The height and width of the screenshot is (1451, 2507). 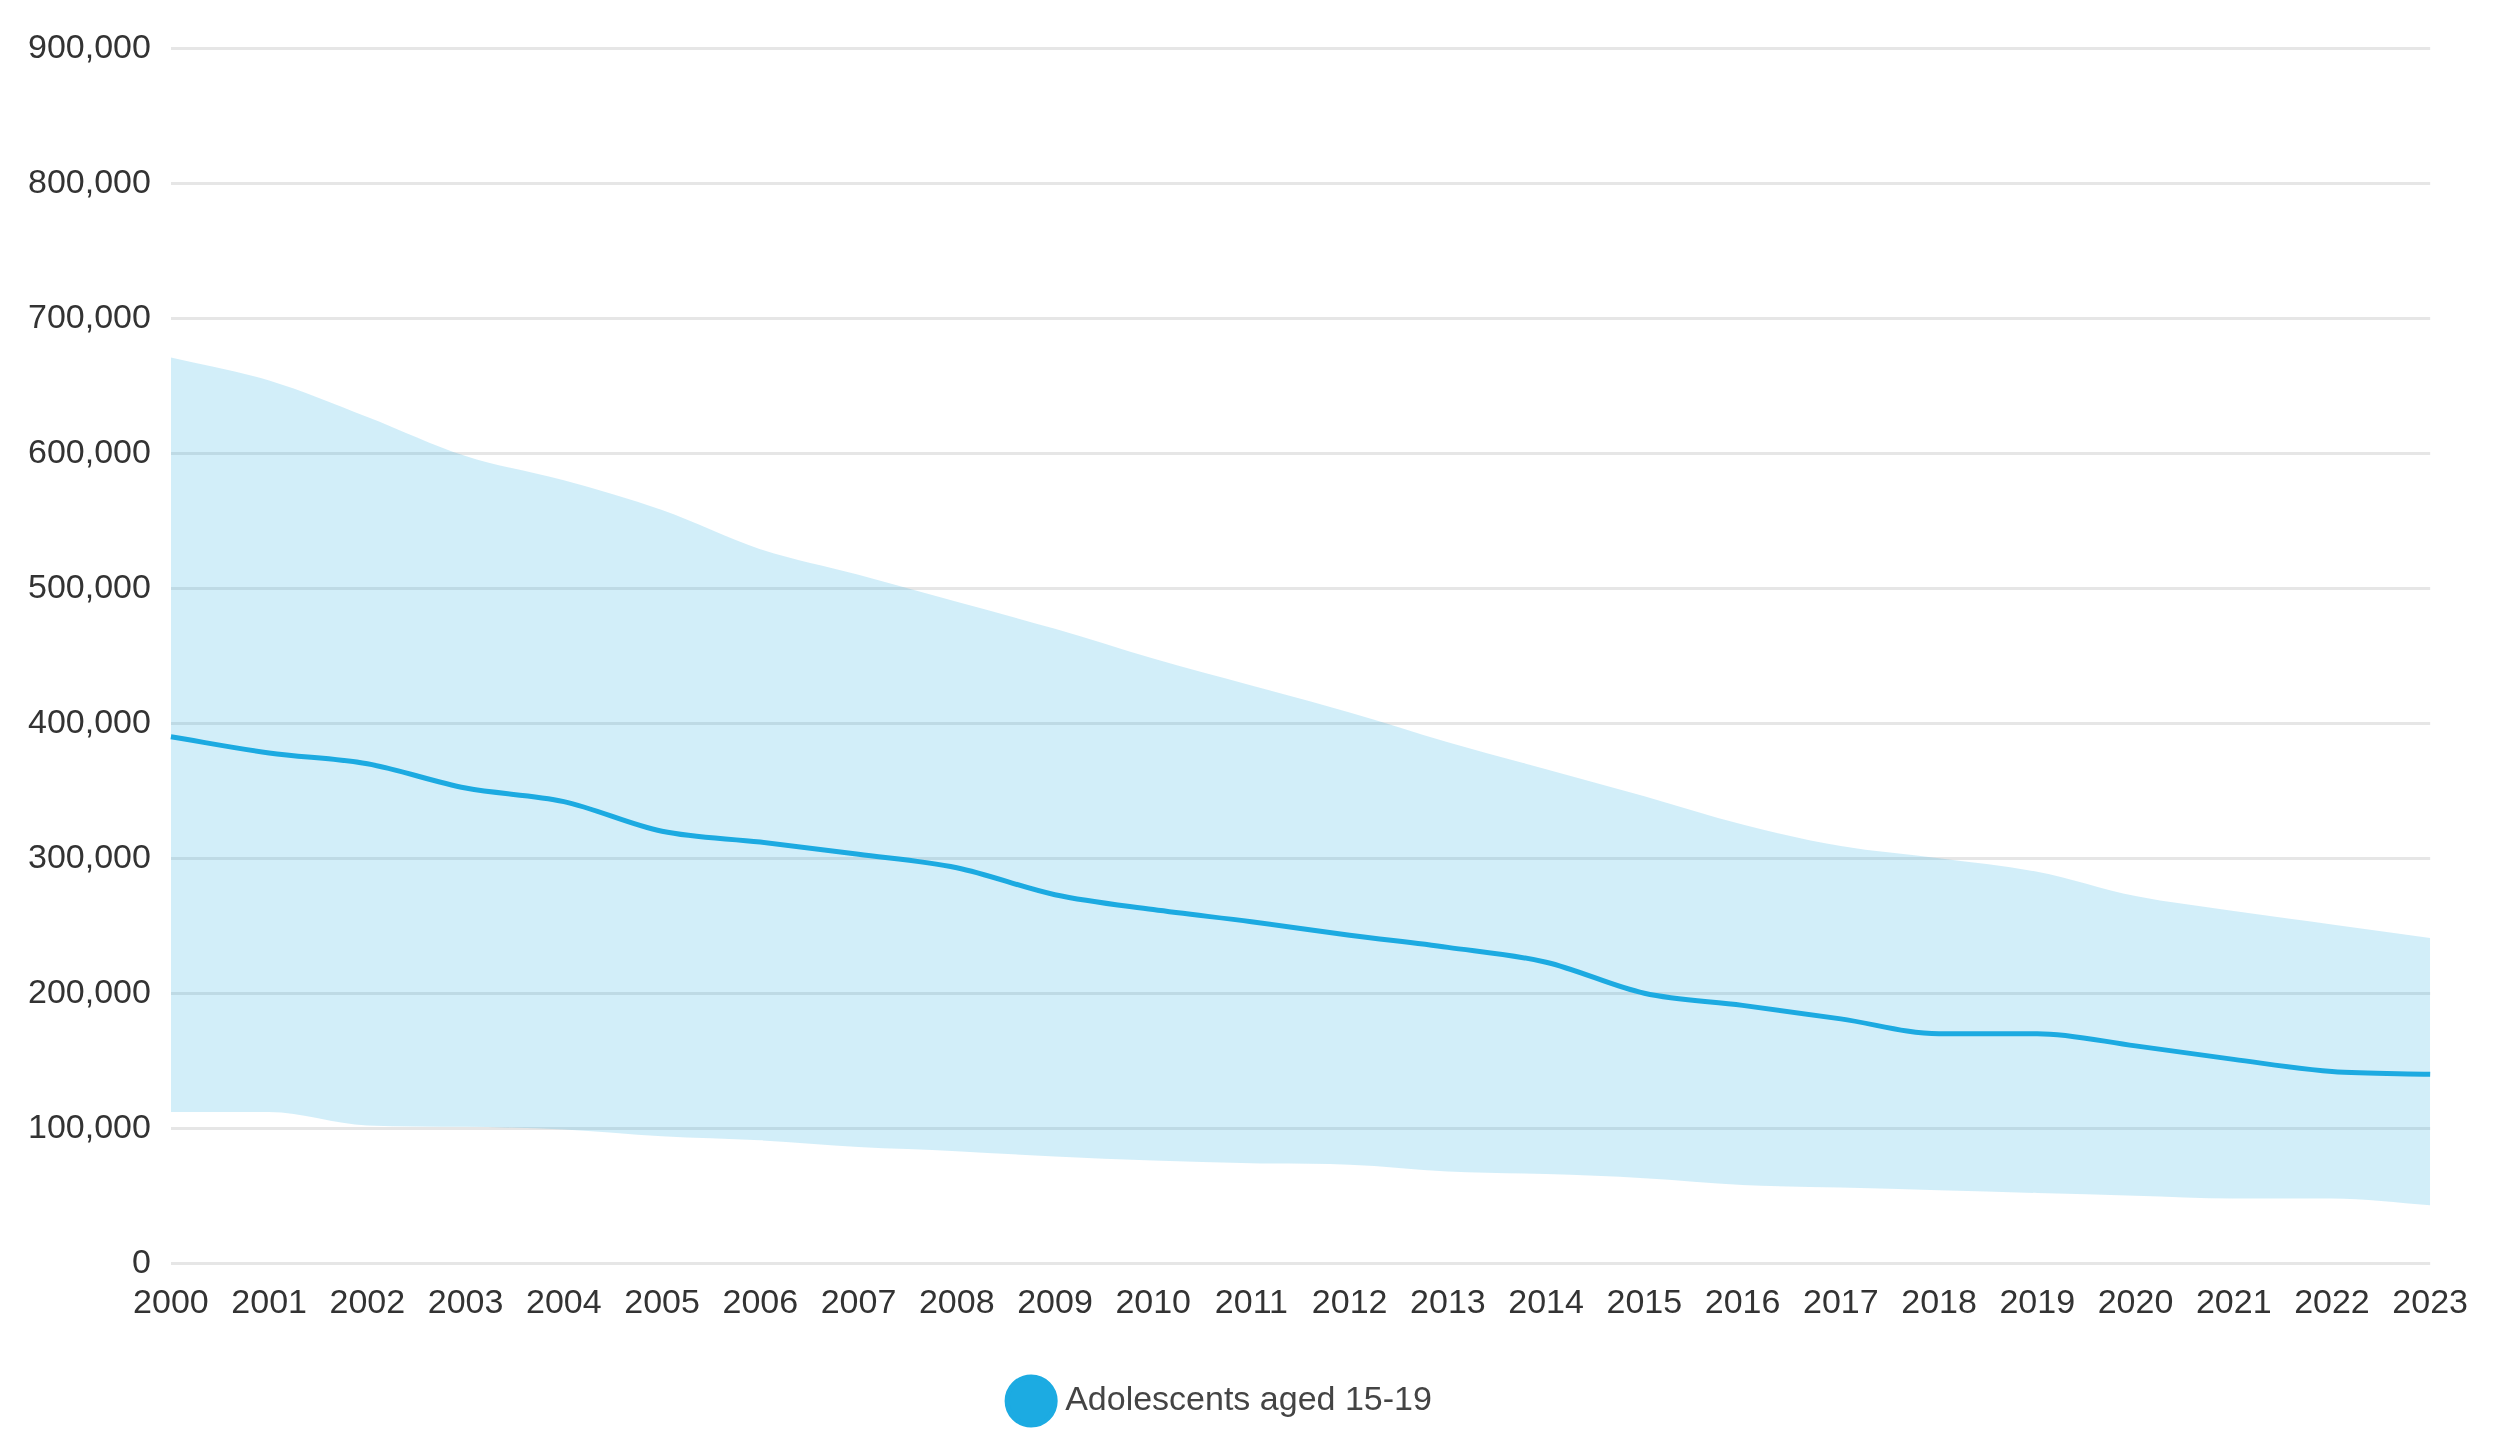 What do you see at coordinates (564, 1300) in the screenshot?
I see `x-tick-label: 2004` at bounding box center [564, 1300].